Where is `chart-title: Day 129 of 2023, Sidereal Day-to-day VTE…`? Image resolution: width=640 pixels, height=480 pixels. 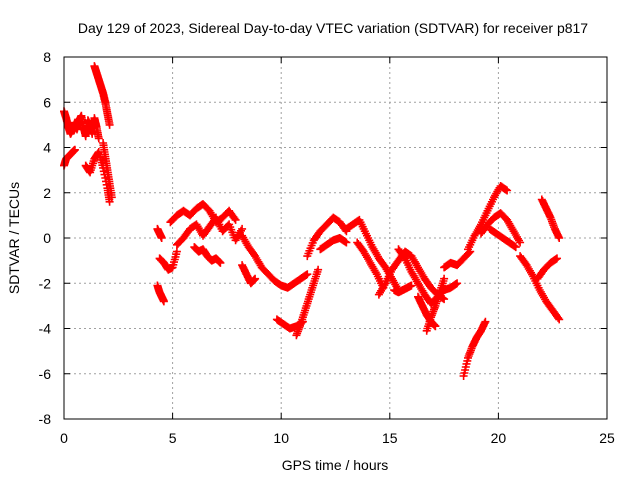 chart-title: Day 129 of 2023, Sidereal Day-to-day VTE… is located at coordinates (333, 28).